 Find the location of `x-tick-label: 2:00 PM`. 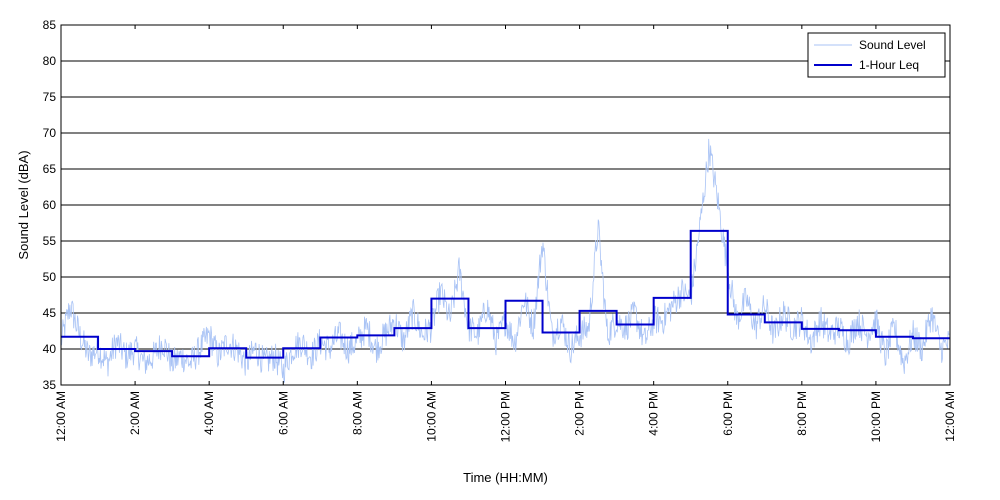

x-tick-label: 2:00 PM is located at coordinates (580, 413).